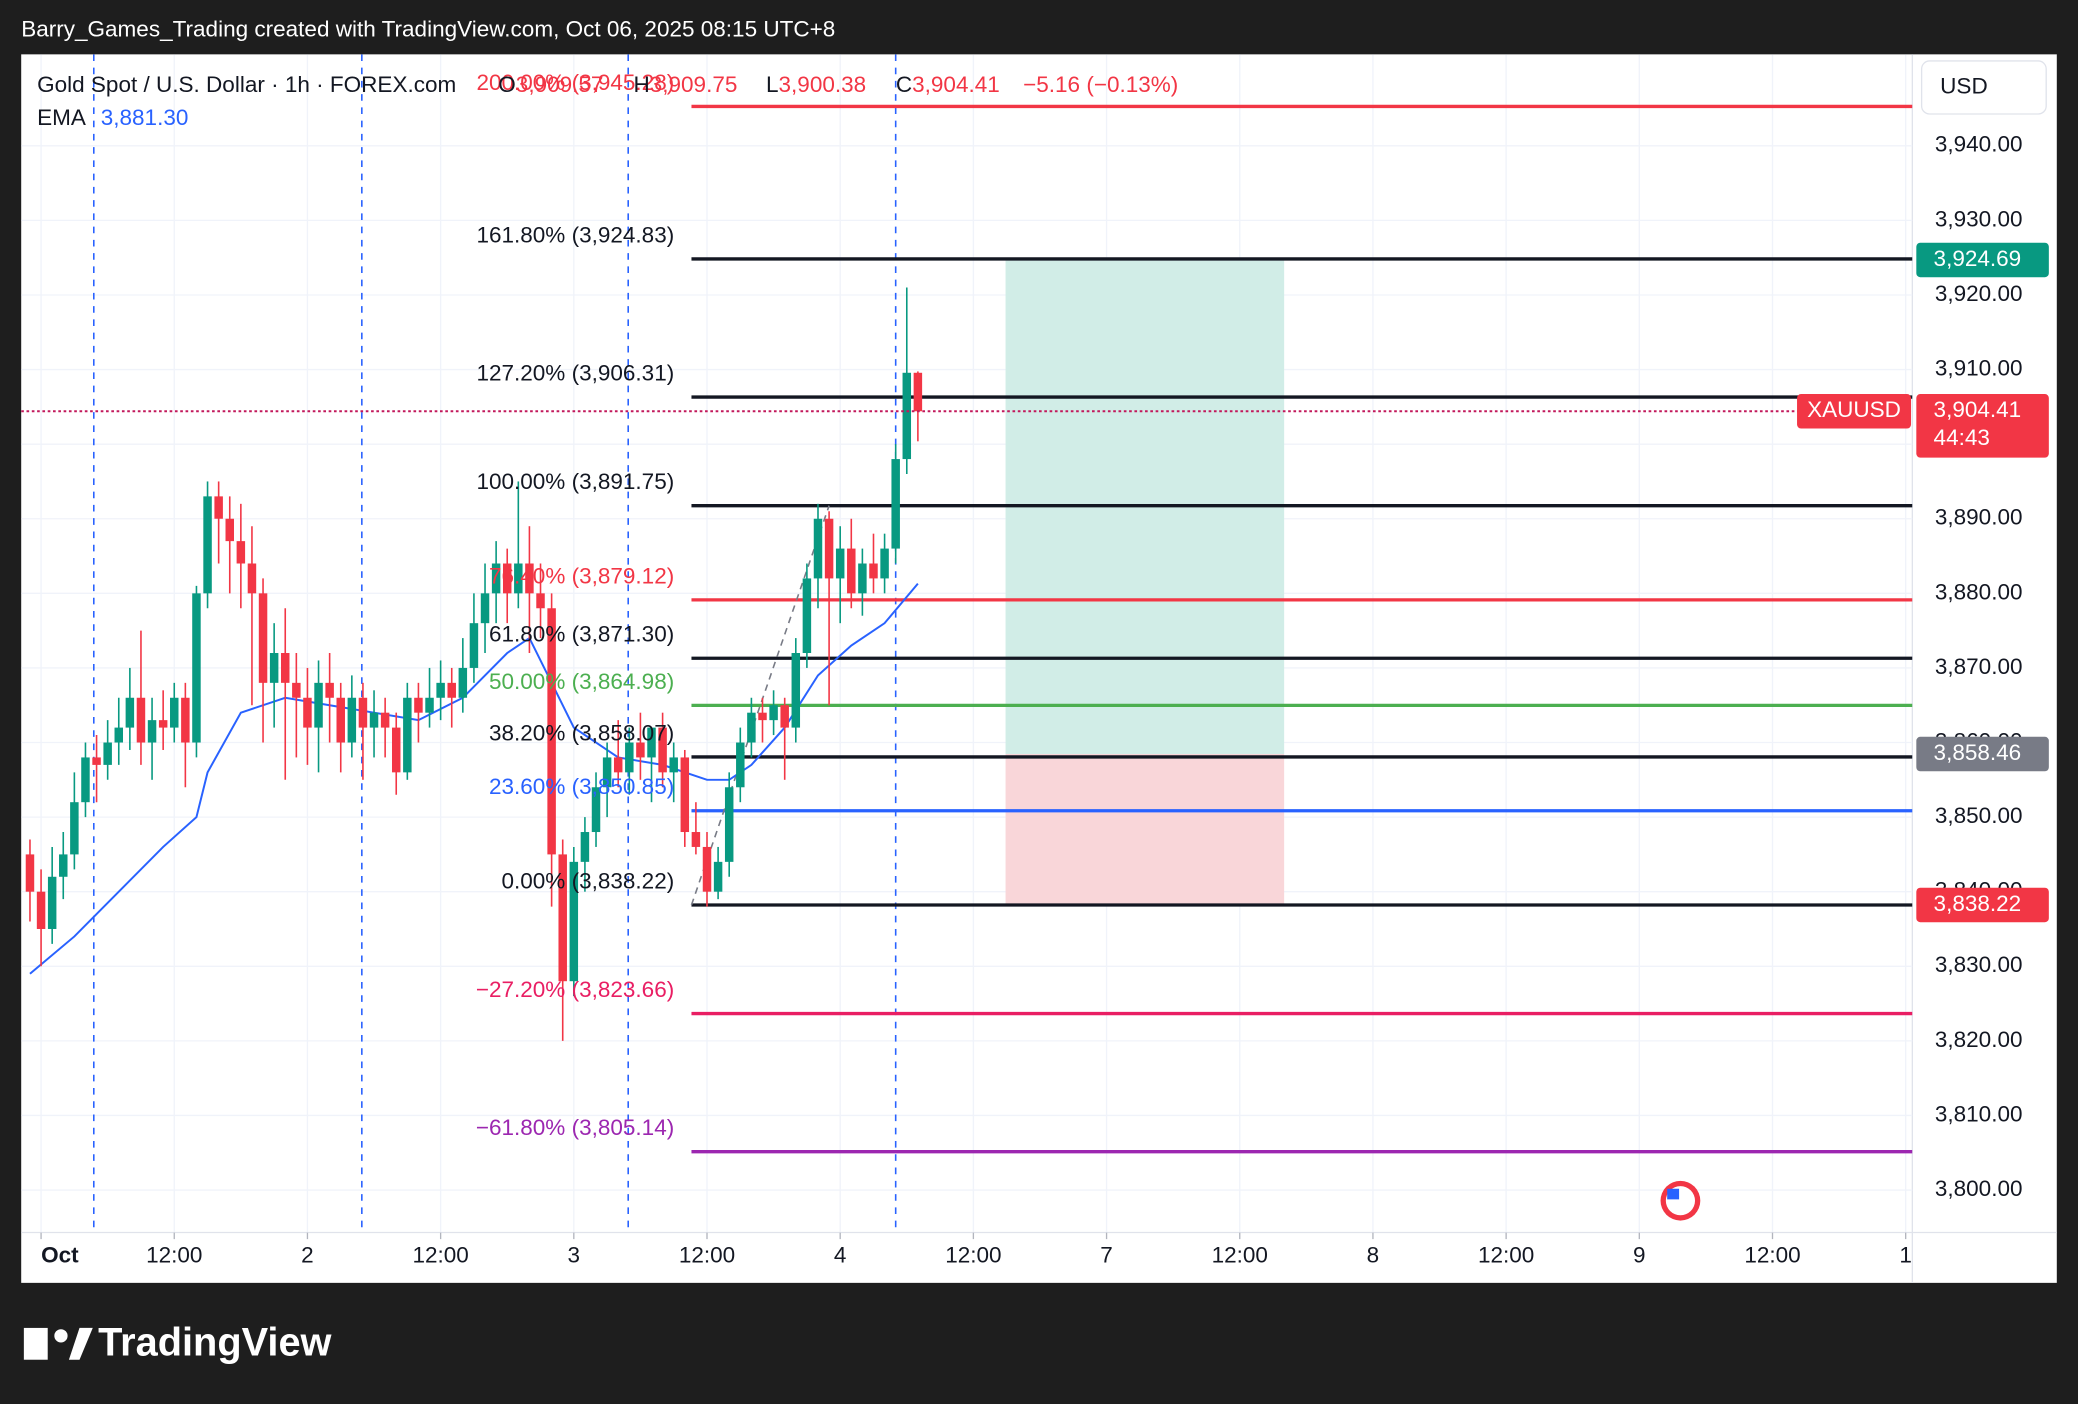 Image resolution: width=2078 pixels, height=1404 pixels. I want to click on ema-line, so click(474, 778).